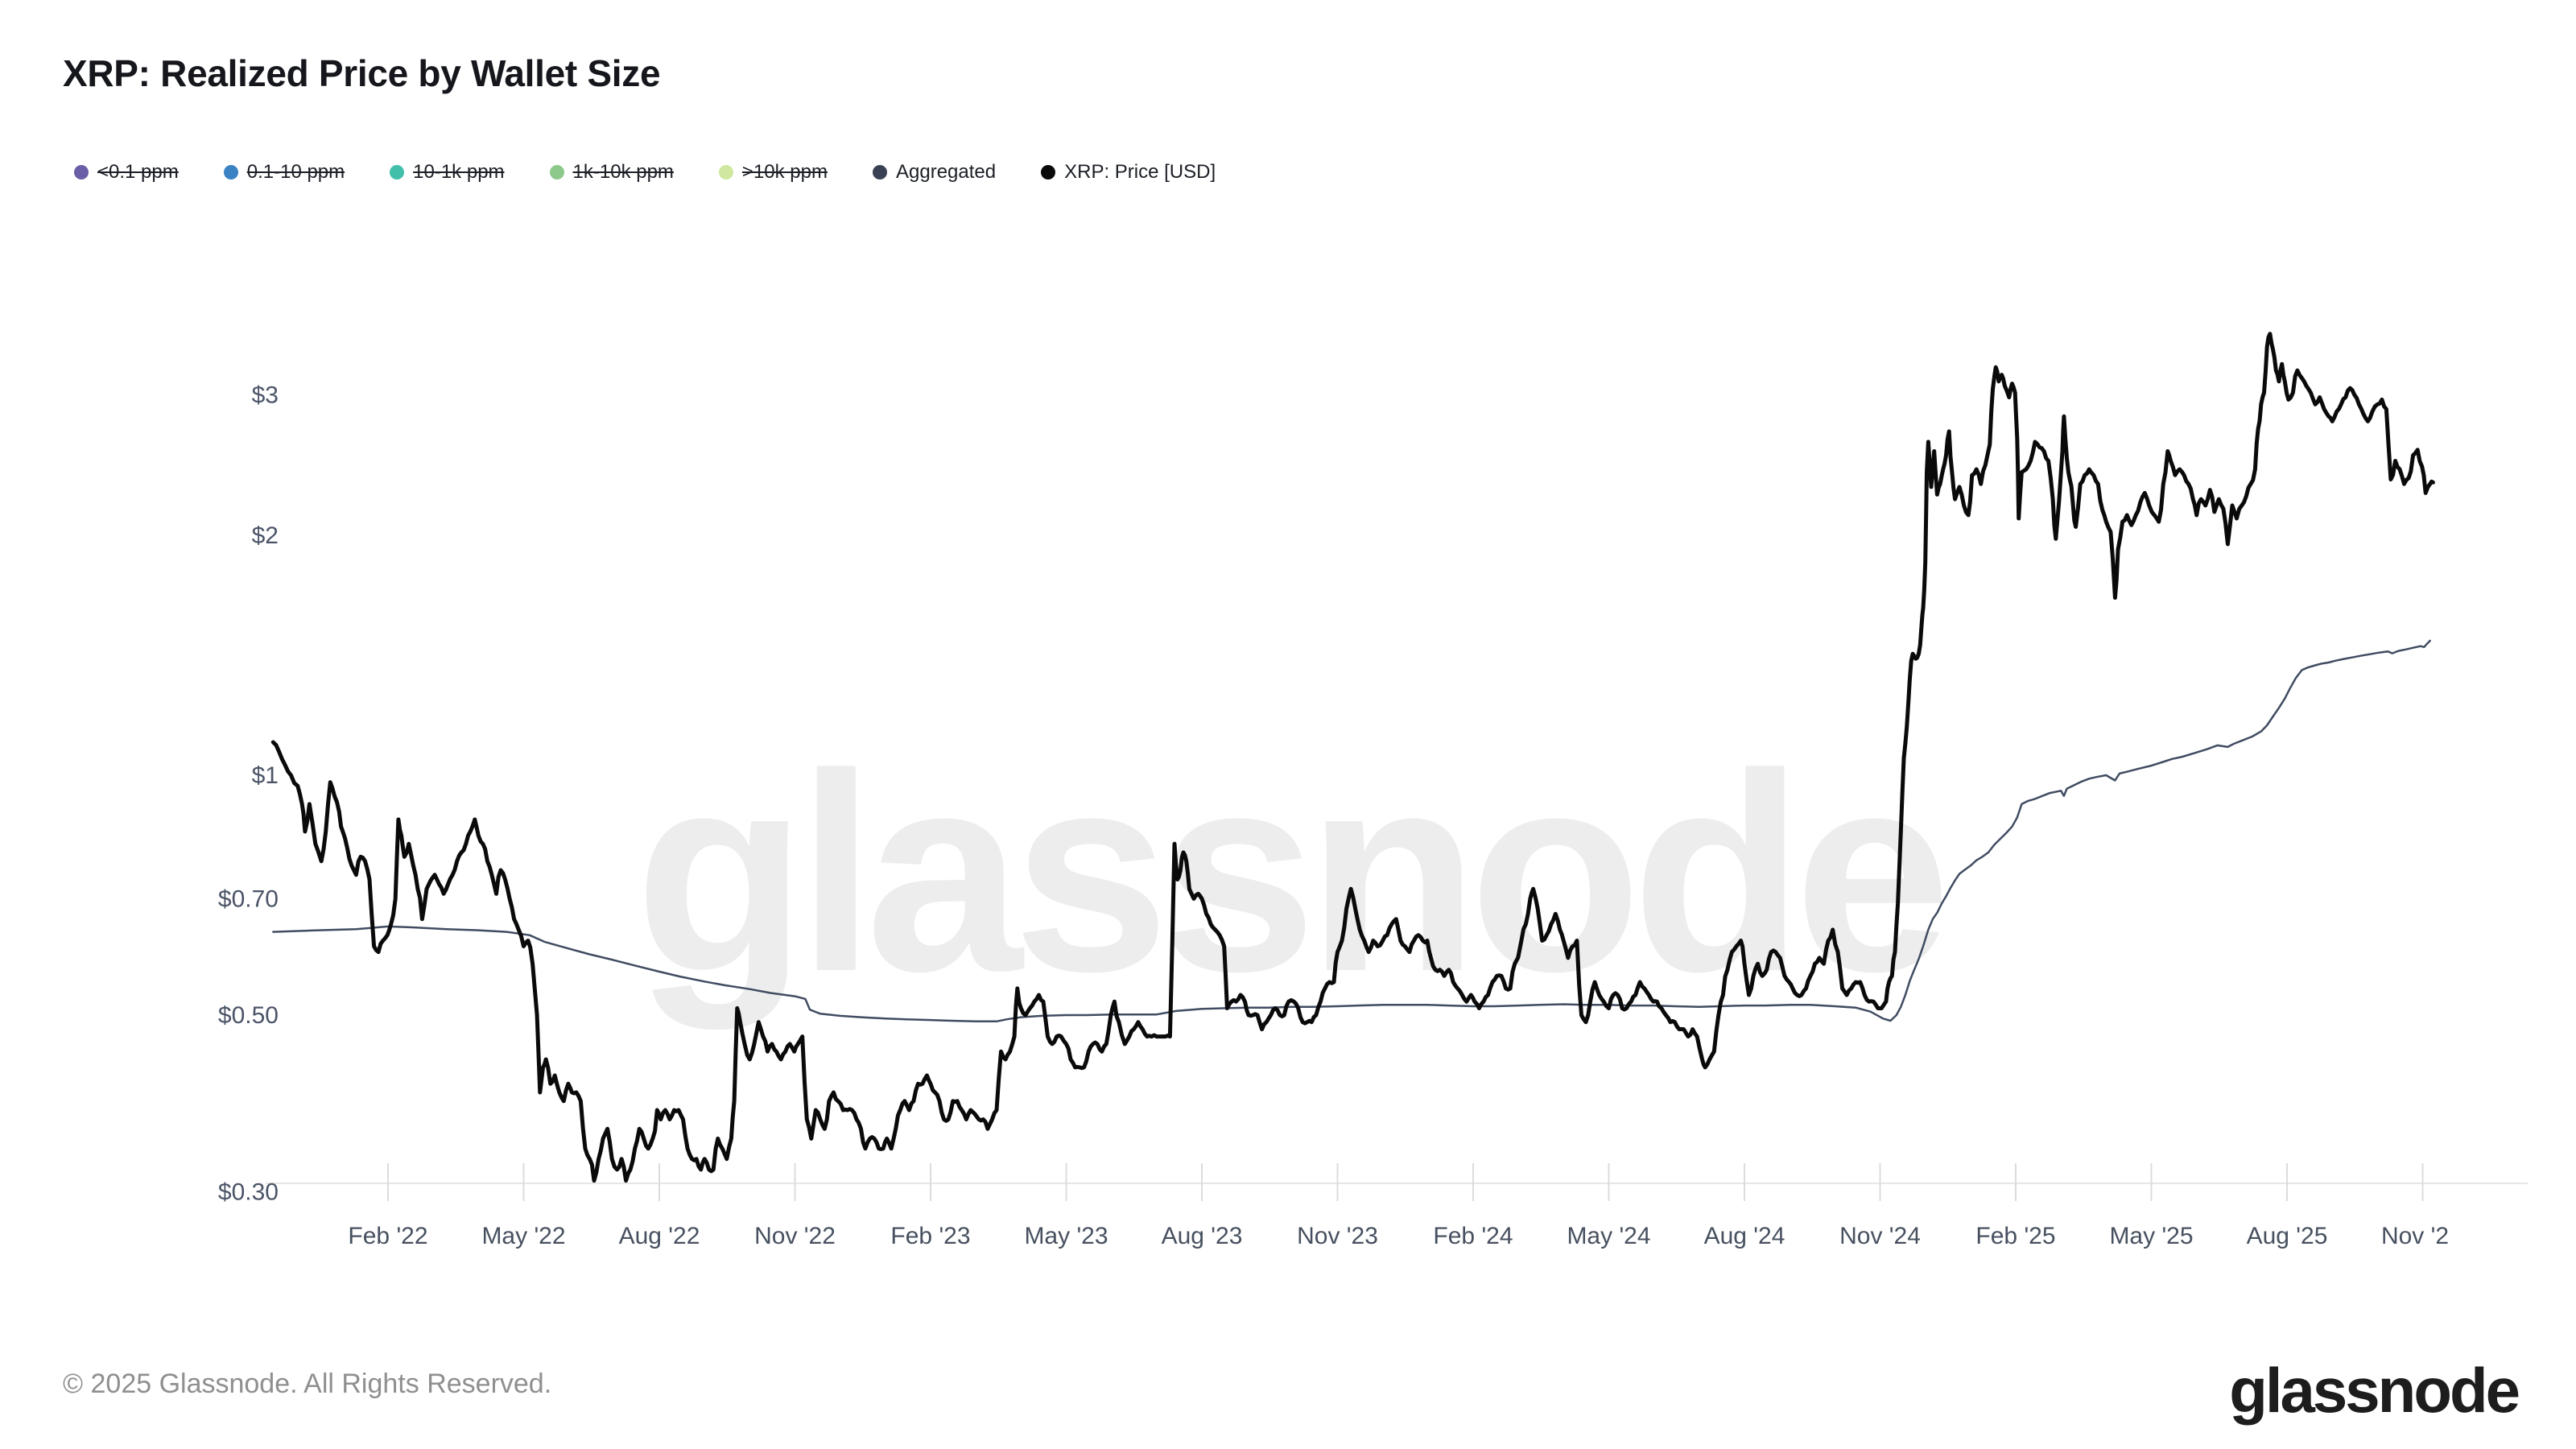 This screenshot has height=1449, width=2576. I want to click on x-tick-label: Feb '23, so click(930, 1236).